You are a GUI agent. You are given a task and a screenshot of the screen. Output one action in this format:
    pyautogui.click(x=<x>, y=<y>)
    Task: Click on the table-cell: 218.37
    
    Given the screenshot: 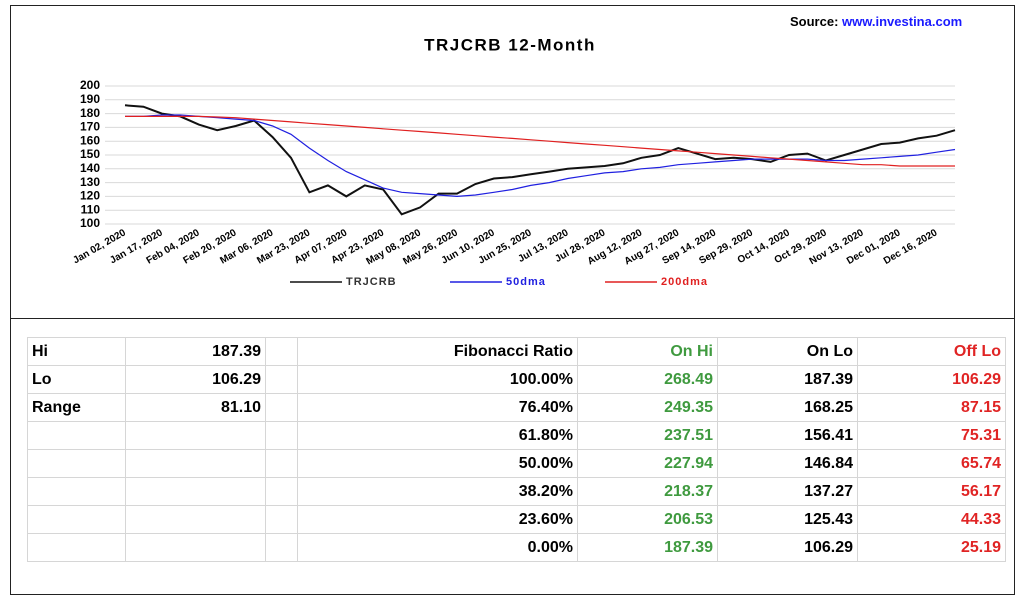 What is the action you would take?
    pyautogui.click(x=647, y=491)
    